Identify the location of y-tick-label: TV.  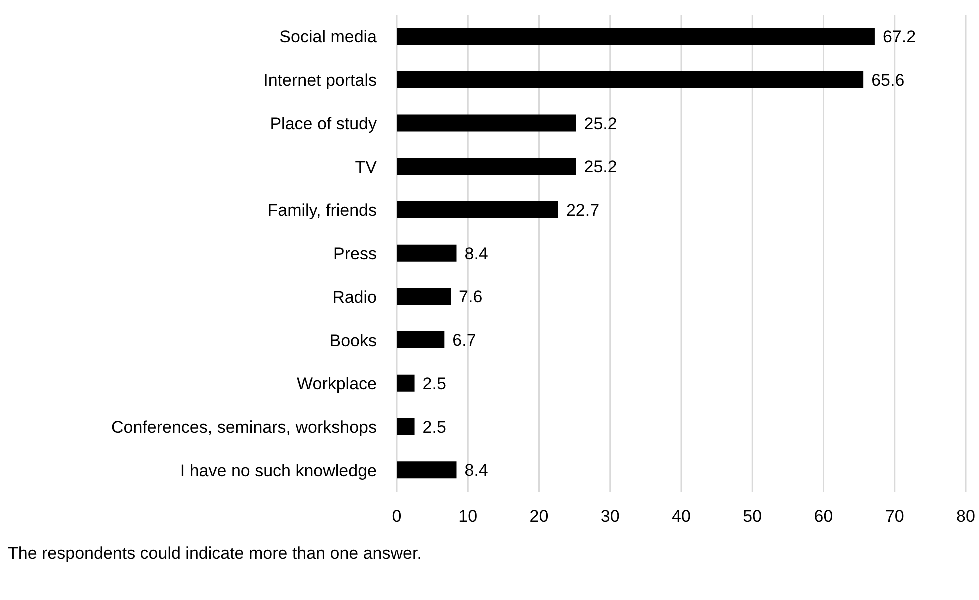
(366, 167).